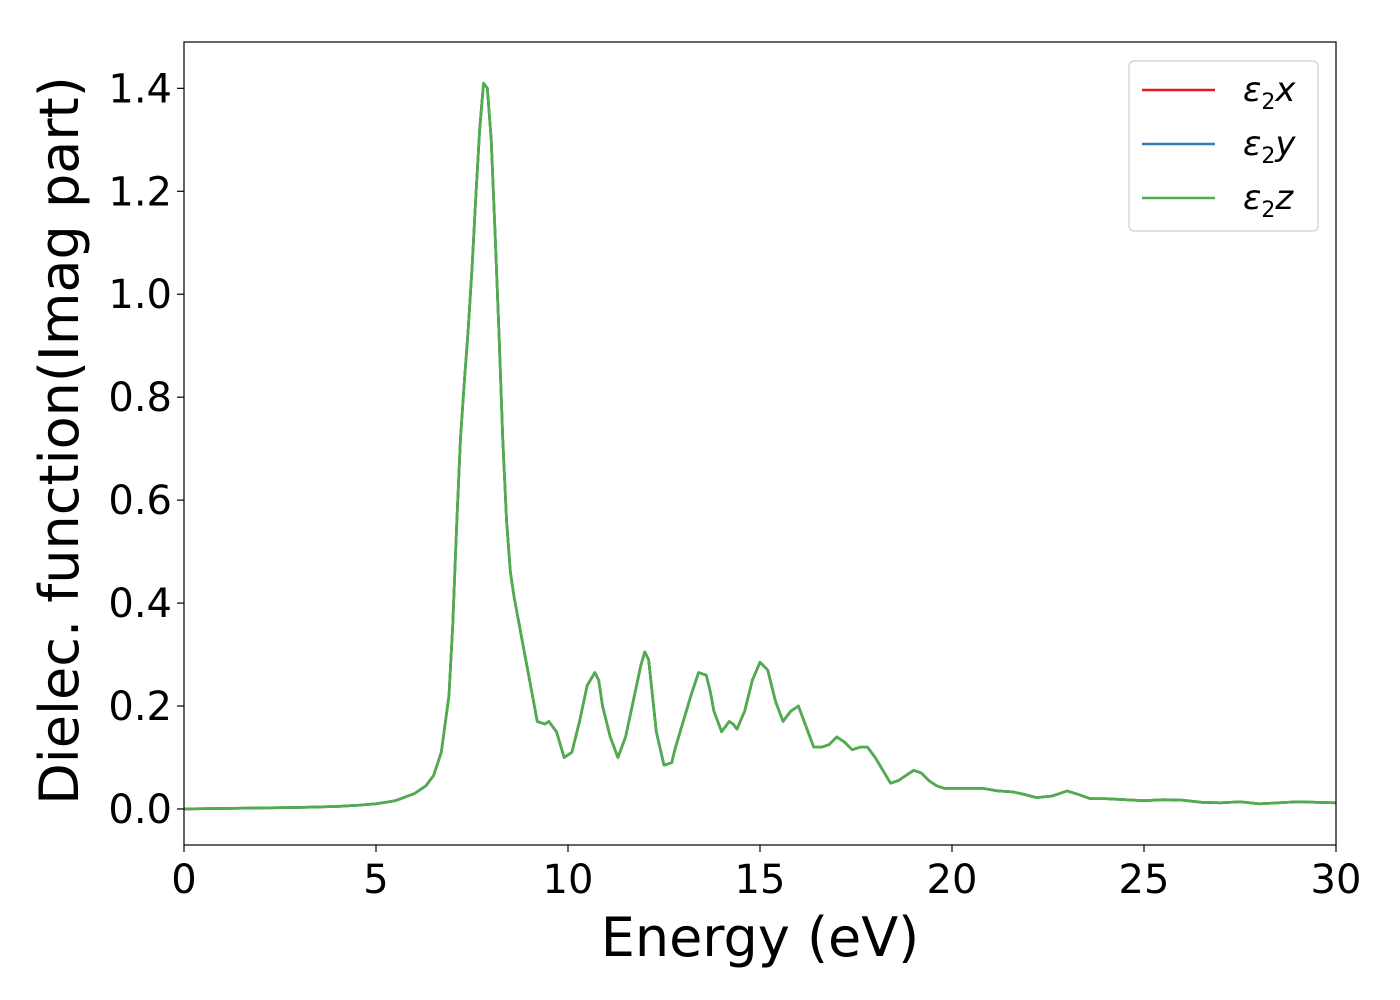 Image resolution: width=1400 pixels, height=1000 pixels. What do you see at coordinates (568, 880) in the screenshot?
I see `x-tick-label: 10` at bounding box center [568, 880].